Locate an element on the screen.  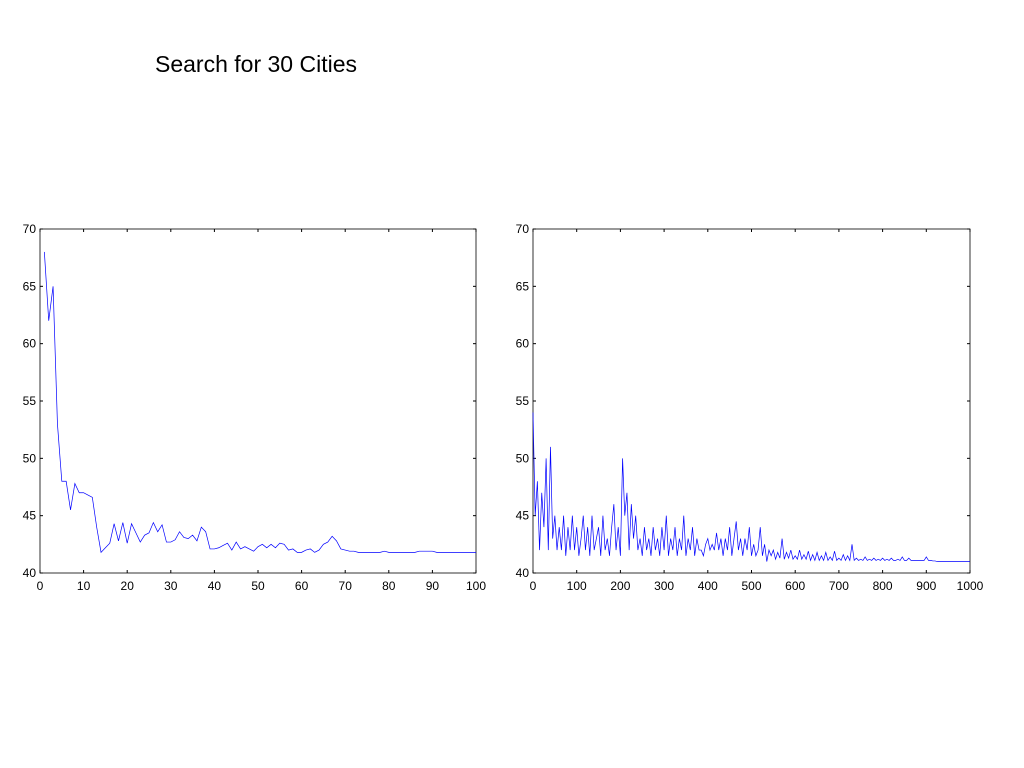
x-tick-label: 50 is located at coordinates (258, 586).